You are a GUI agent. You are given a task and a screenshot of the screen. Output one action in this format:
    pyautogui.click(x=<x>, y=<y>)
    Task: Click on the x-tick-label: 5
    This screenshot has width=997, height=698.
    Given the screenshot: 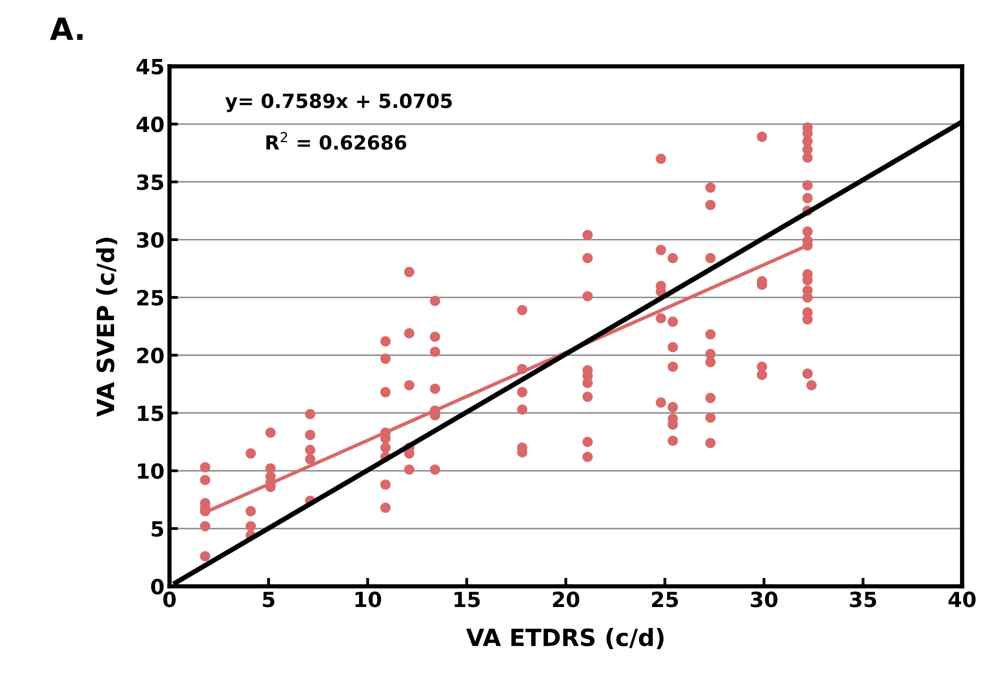 What is the action you would take?
    pyautogui.click(x=268, y=600)
    